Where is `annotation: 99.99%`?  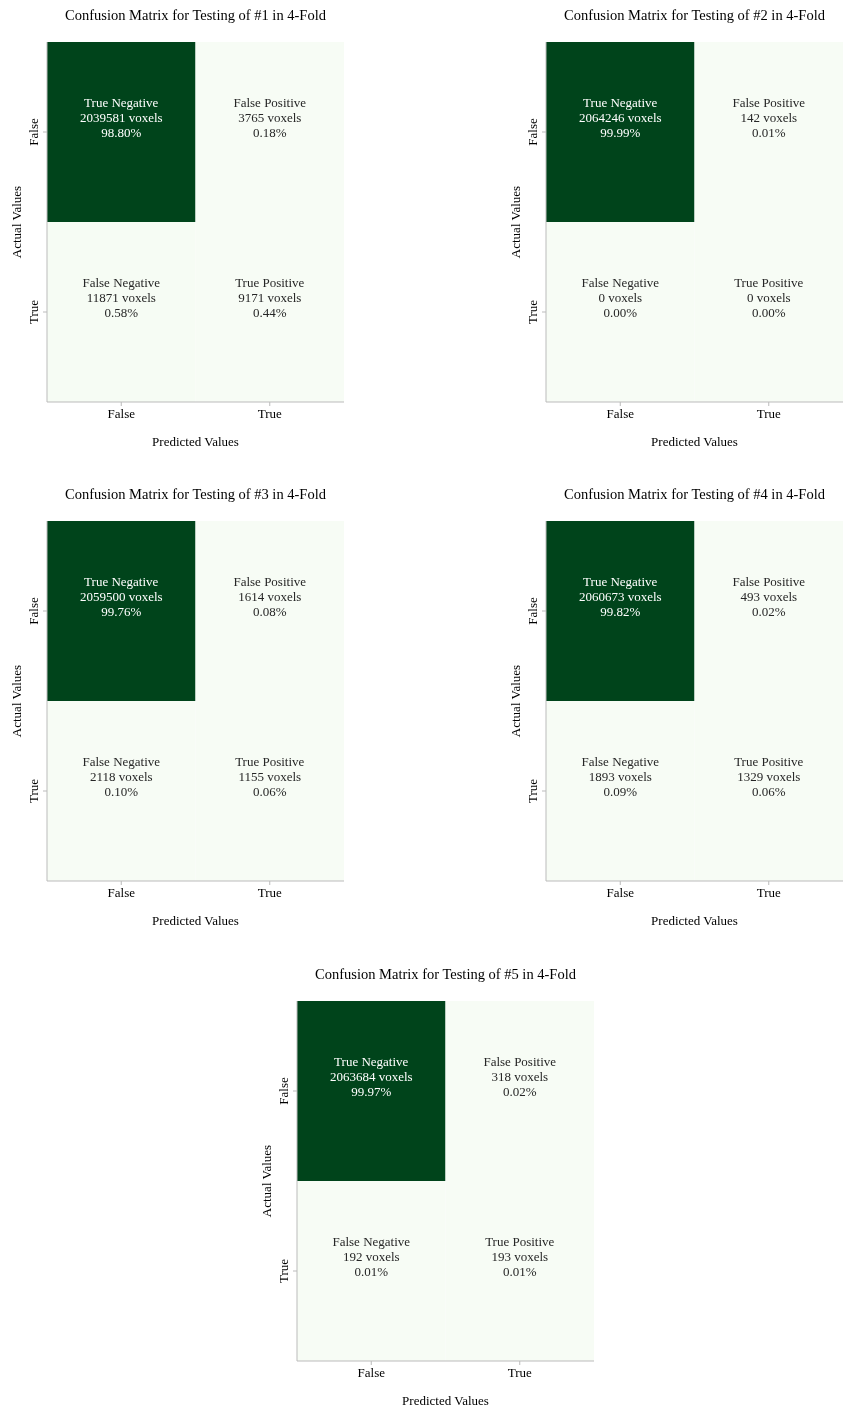 annotation: 99.99% is located at coordinates (620, 132).